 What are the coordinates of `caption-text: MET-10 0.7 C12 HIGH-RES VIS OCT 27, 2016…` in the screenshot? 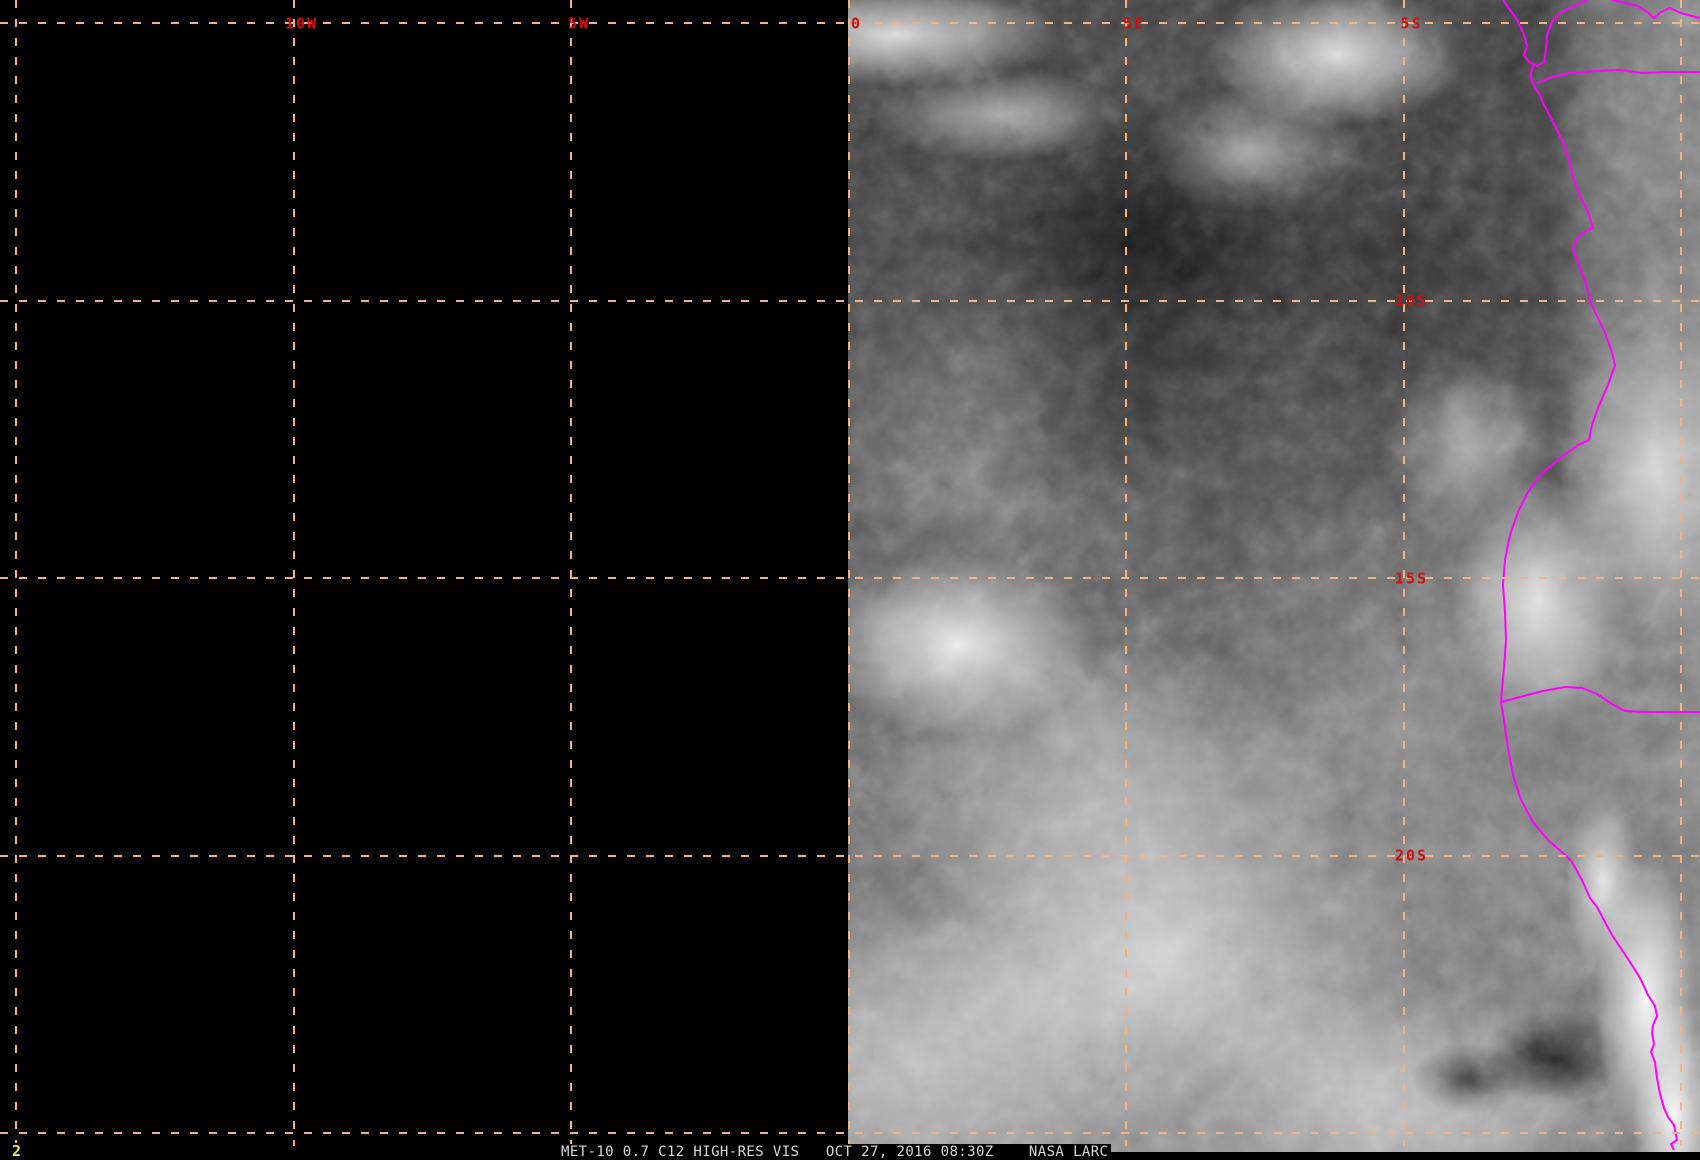 It's located at (835, 1152).